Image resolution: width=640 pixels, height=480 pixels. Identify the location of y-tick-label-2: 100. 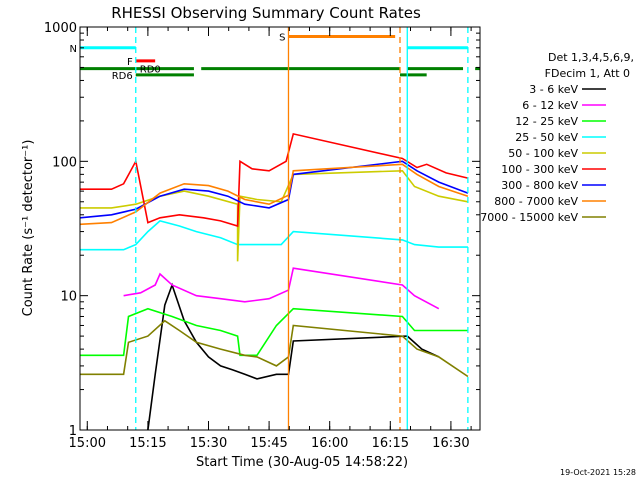
(64, 162).